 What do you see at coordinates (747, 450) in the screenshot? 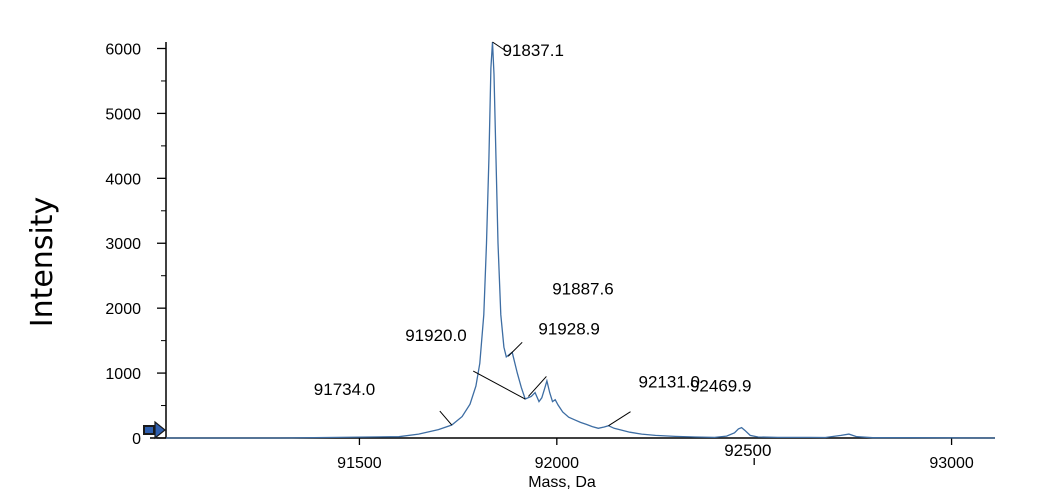
I see `peak-label-92500: 92500` at bounding box center [747, 450].